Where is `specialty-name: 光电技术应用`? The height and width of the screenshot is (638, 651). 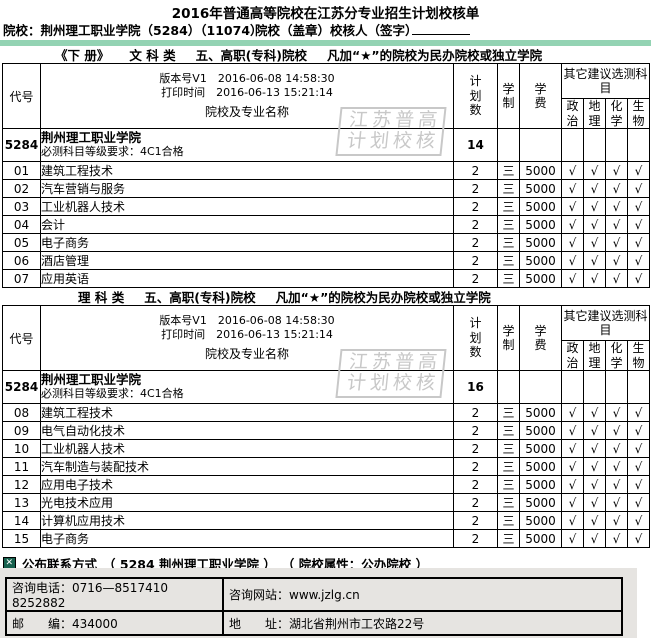 specialty-name: 光电技术应用 is located at coordinates (247, 502).